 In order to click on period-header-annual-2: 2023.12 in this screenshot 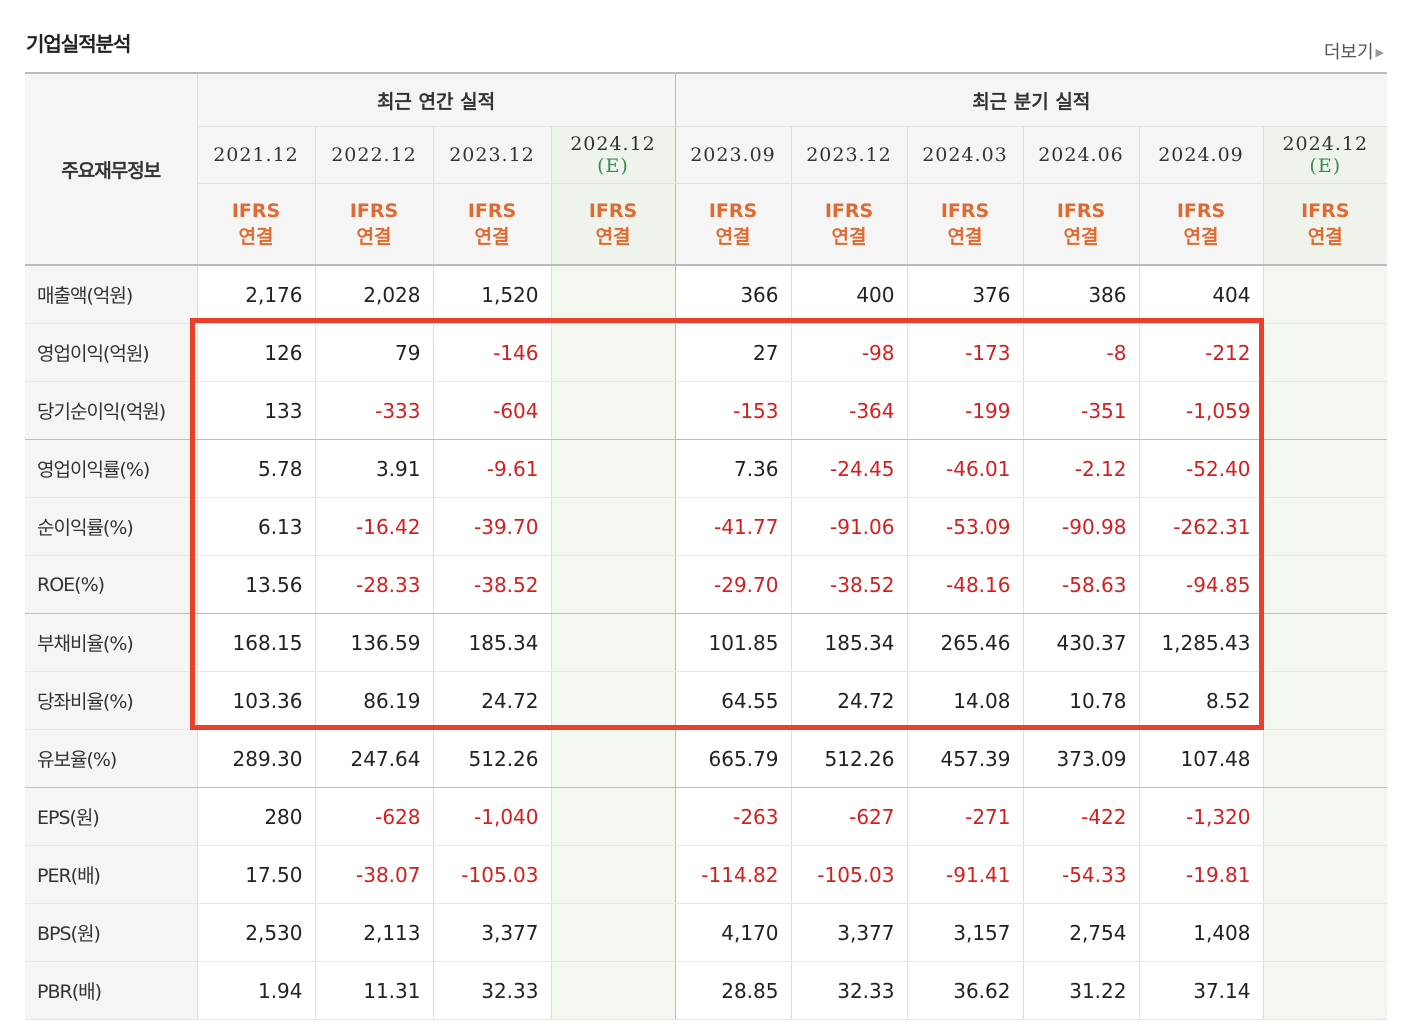, I will do `click(491, 155)`.